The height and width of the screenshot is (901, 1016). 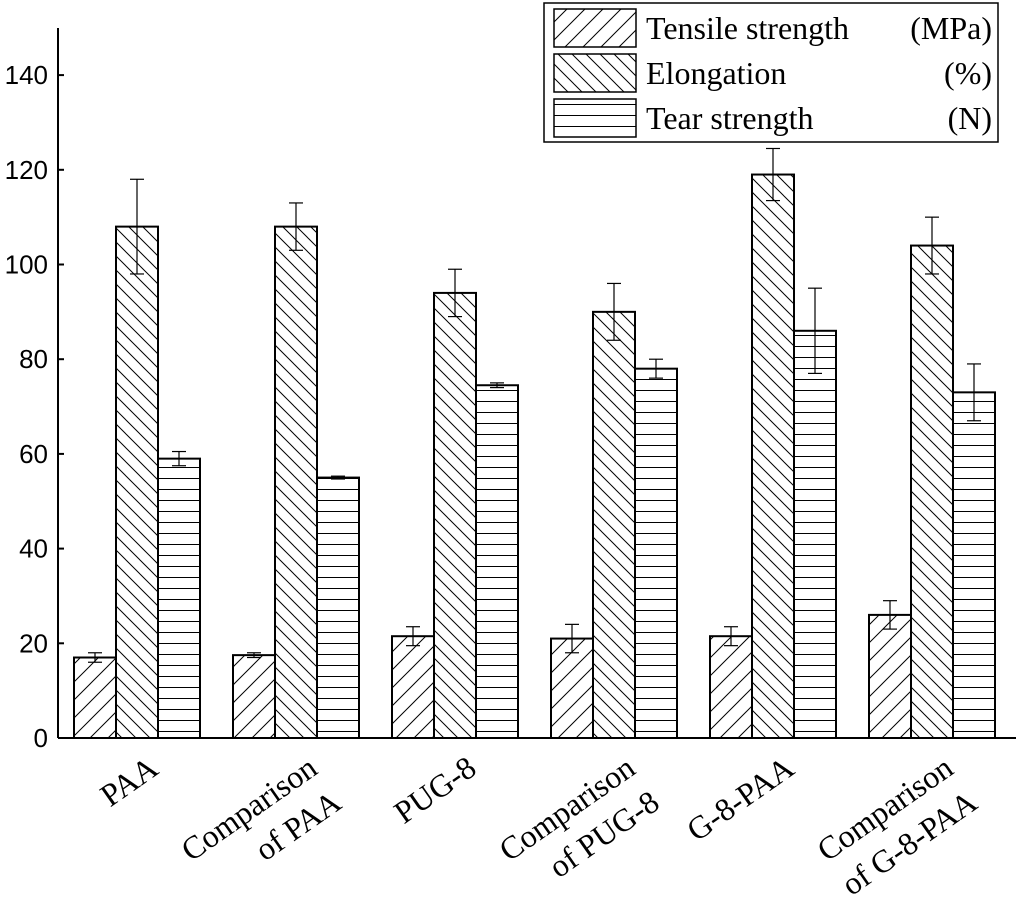 I want to click on legend-unit: (MPa), so click(x=951, y=28).